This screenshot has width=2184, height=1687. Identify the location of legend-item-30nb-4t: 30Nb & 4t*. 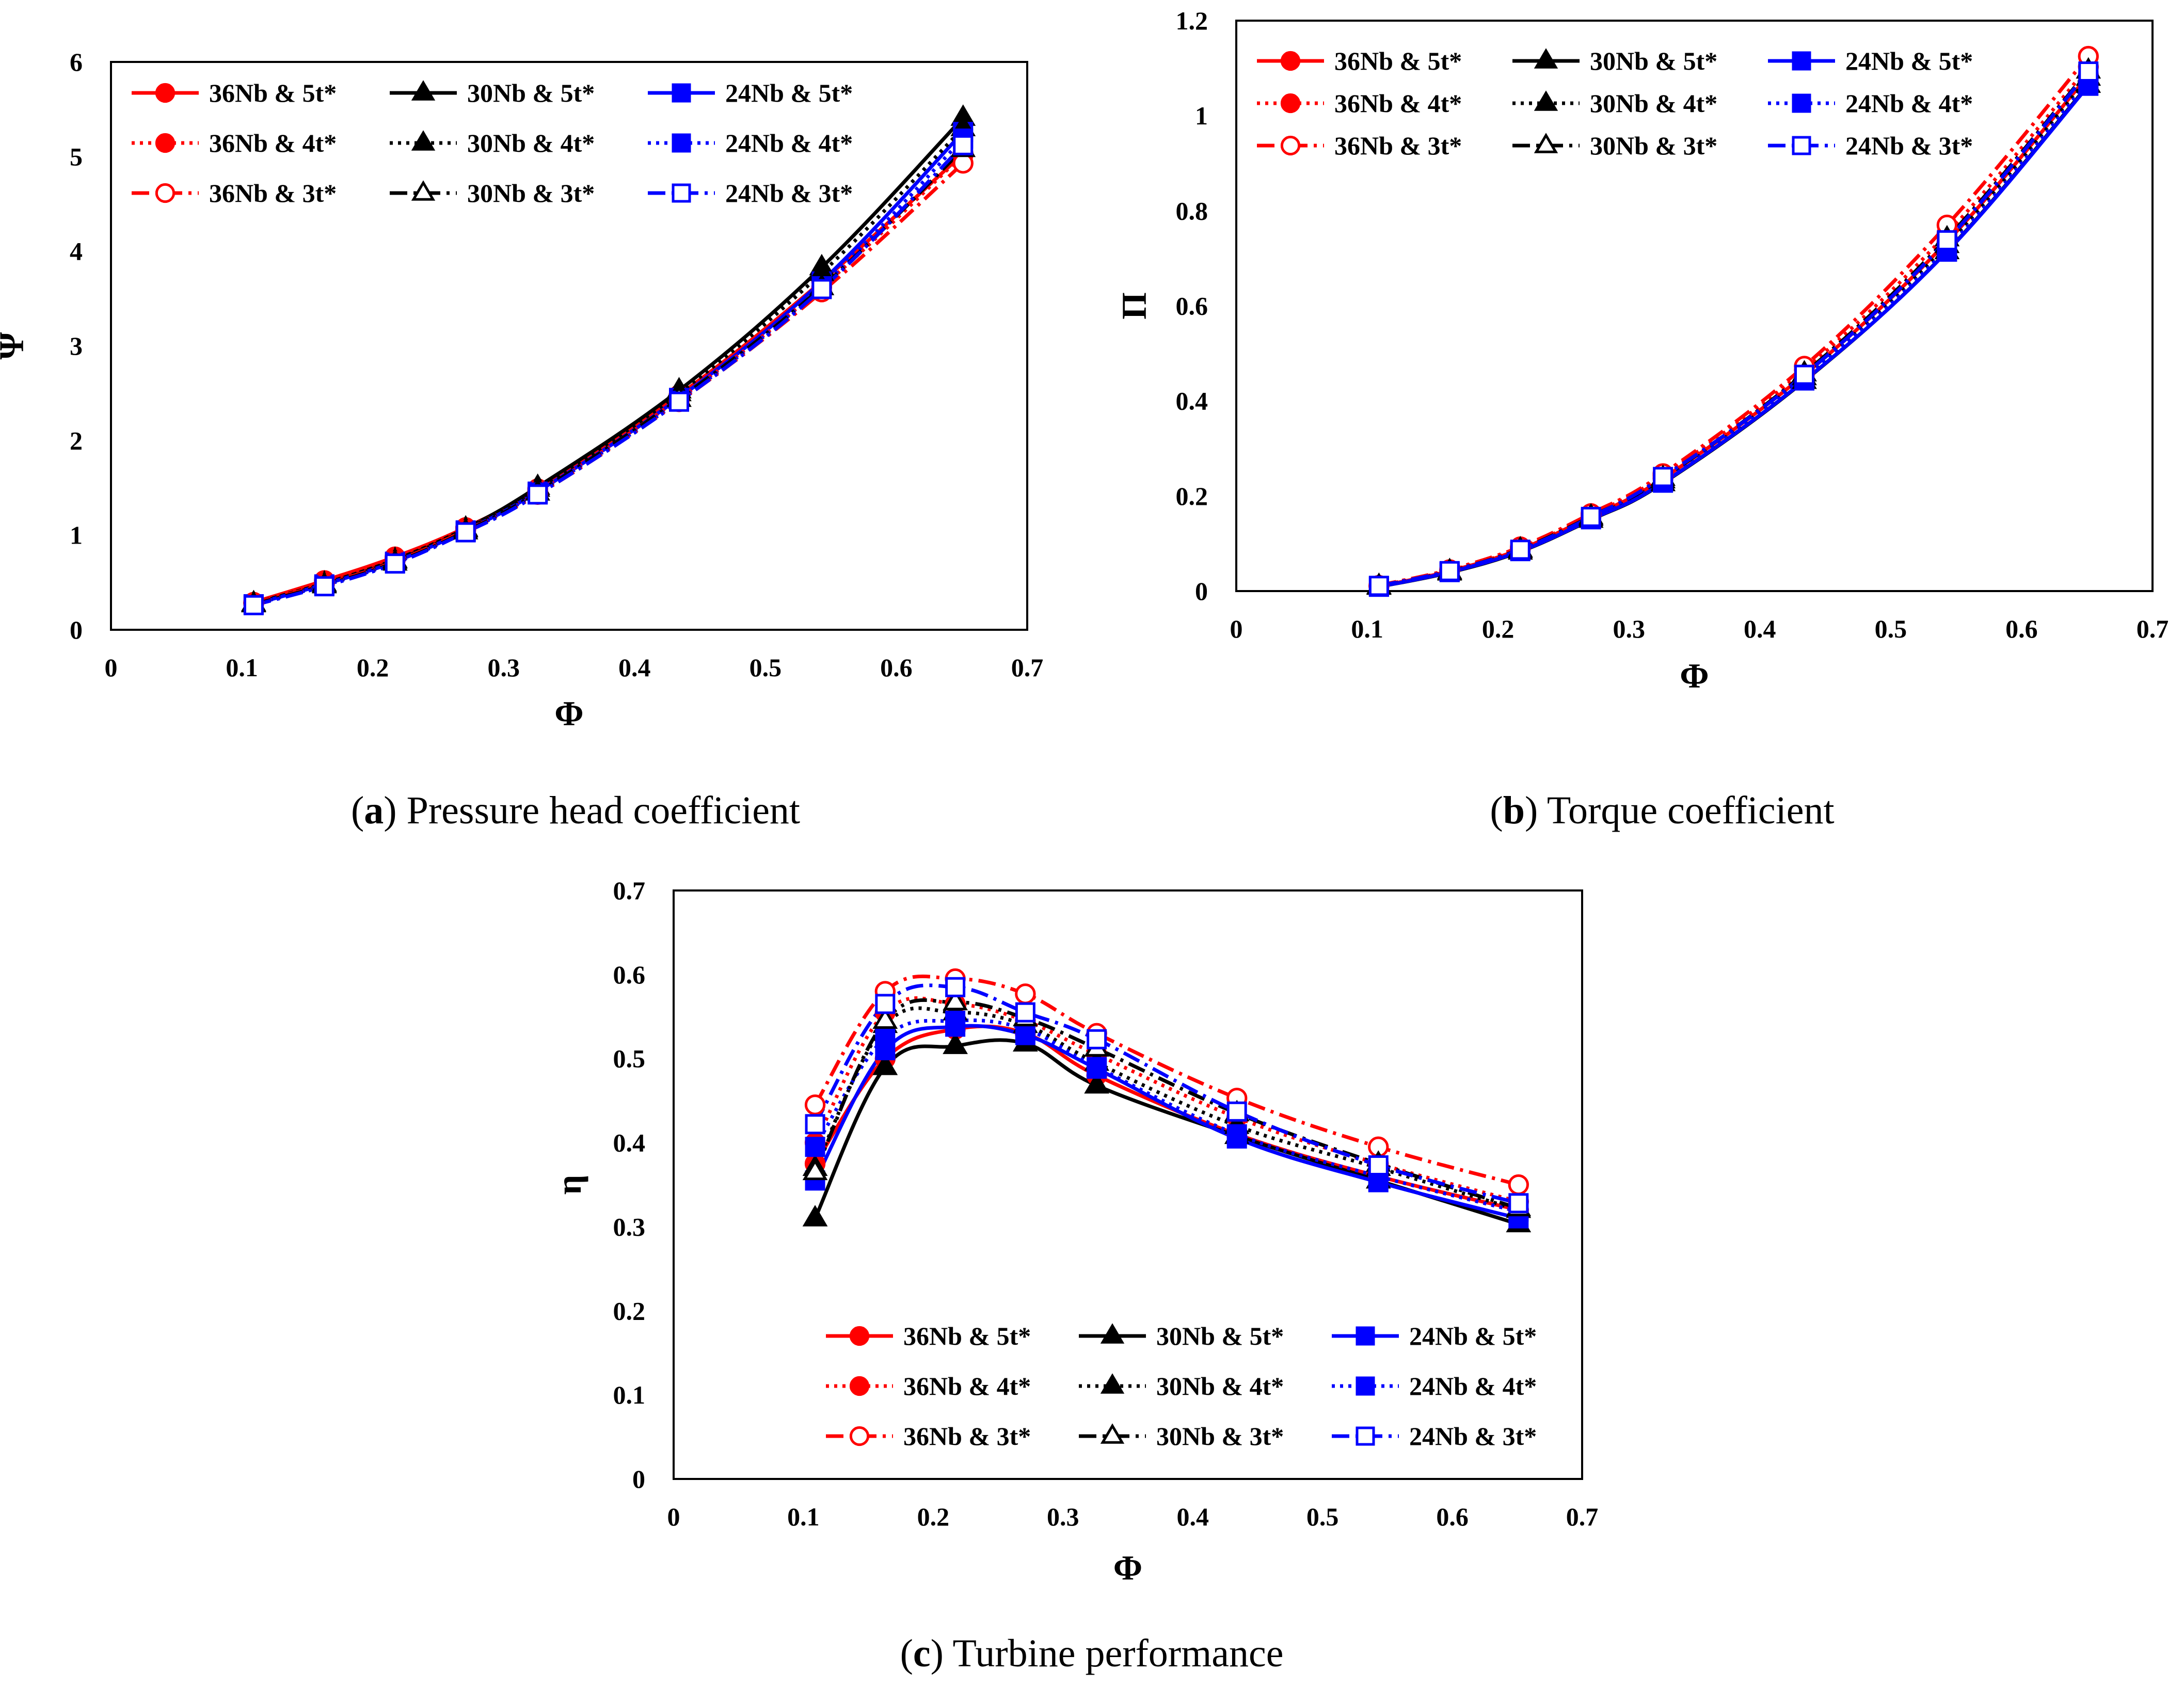
(1614, 103).